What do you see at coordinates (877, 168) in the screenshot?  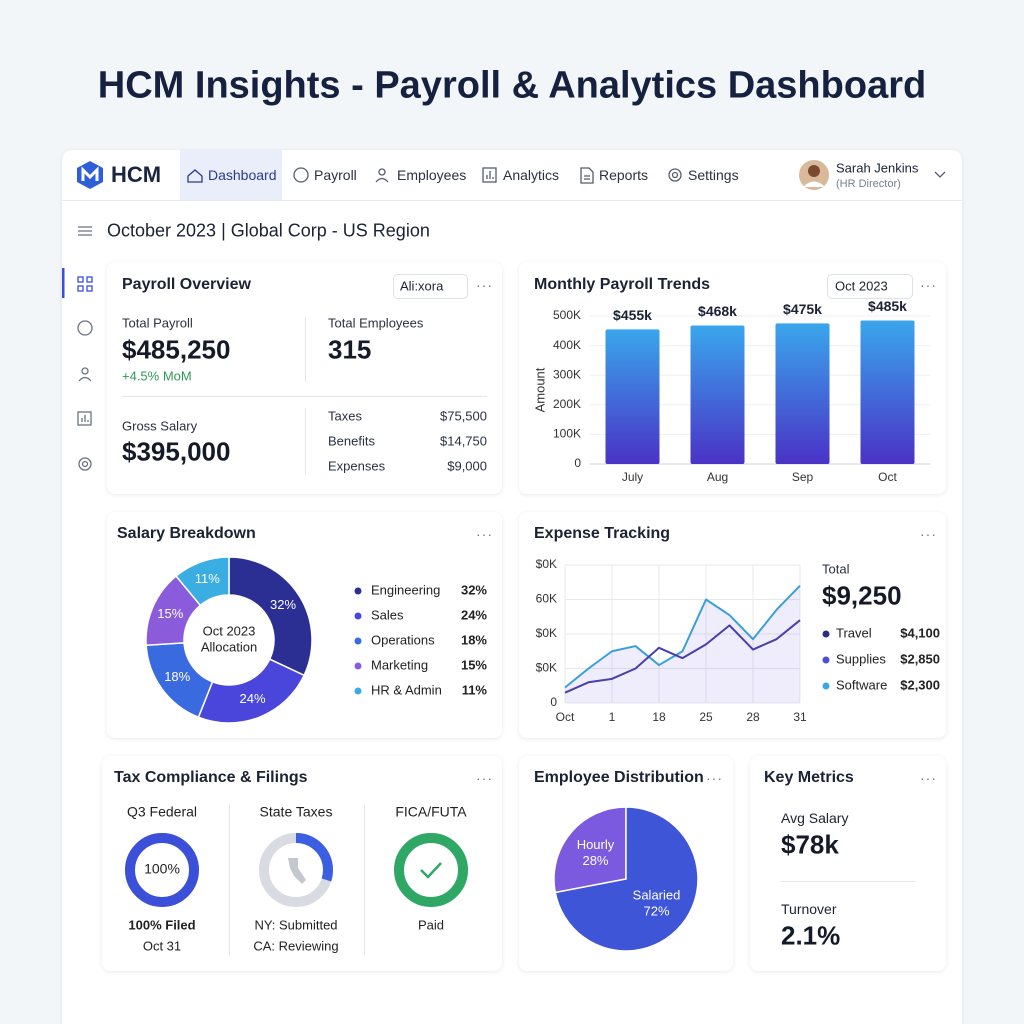 I see `user-name: Sarah Jenkins` at bounding box center [877, 168].